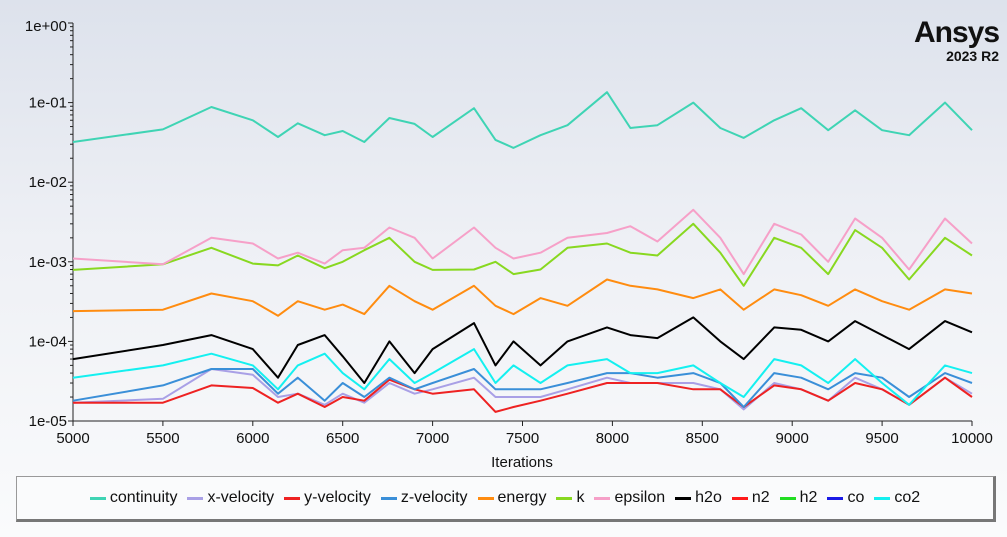 Image resolution: width=1007 pixels, height=537 pixels. Describe the element at coordinates (342, 438) in the screenshot. I see `x-tick-label: 6500` at that location.